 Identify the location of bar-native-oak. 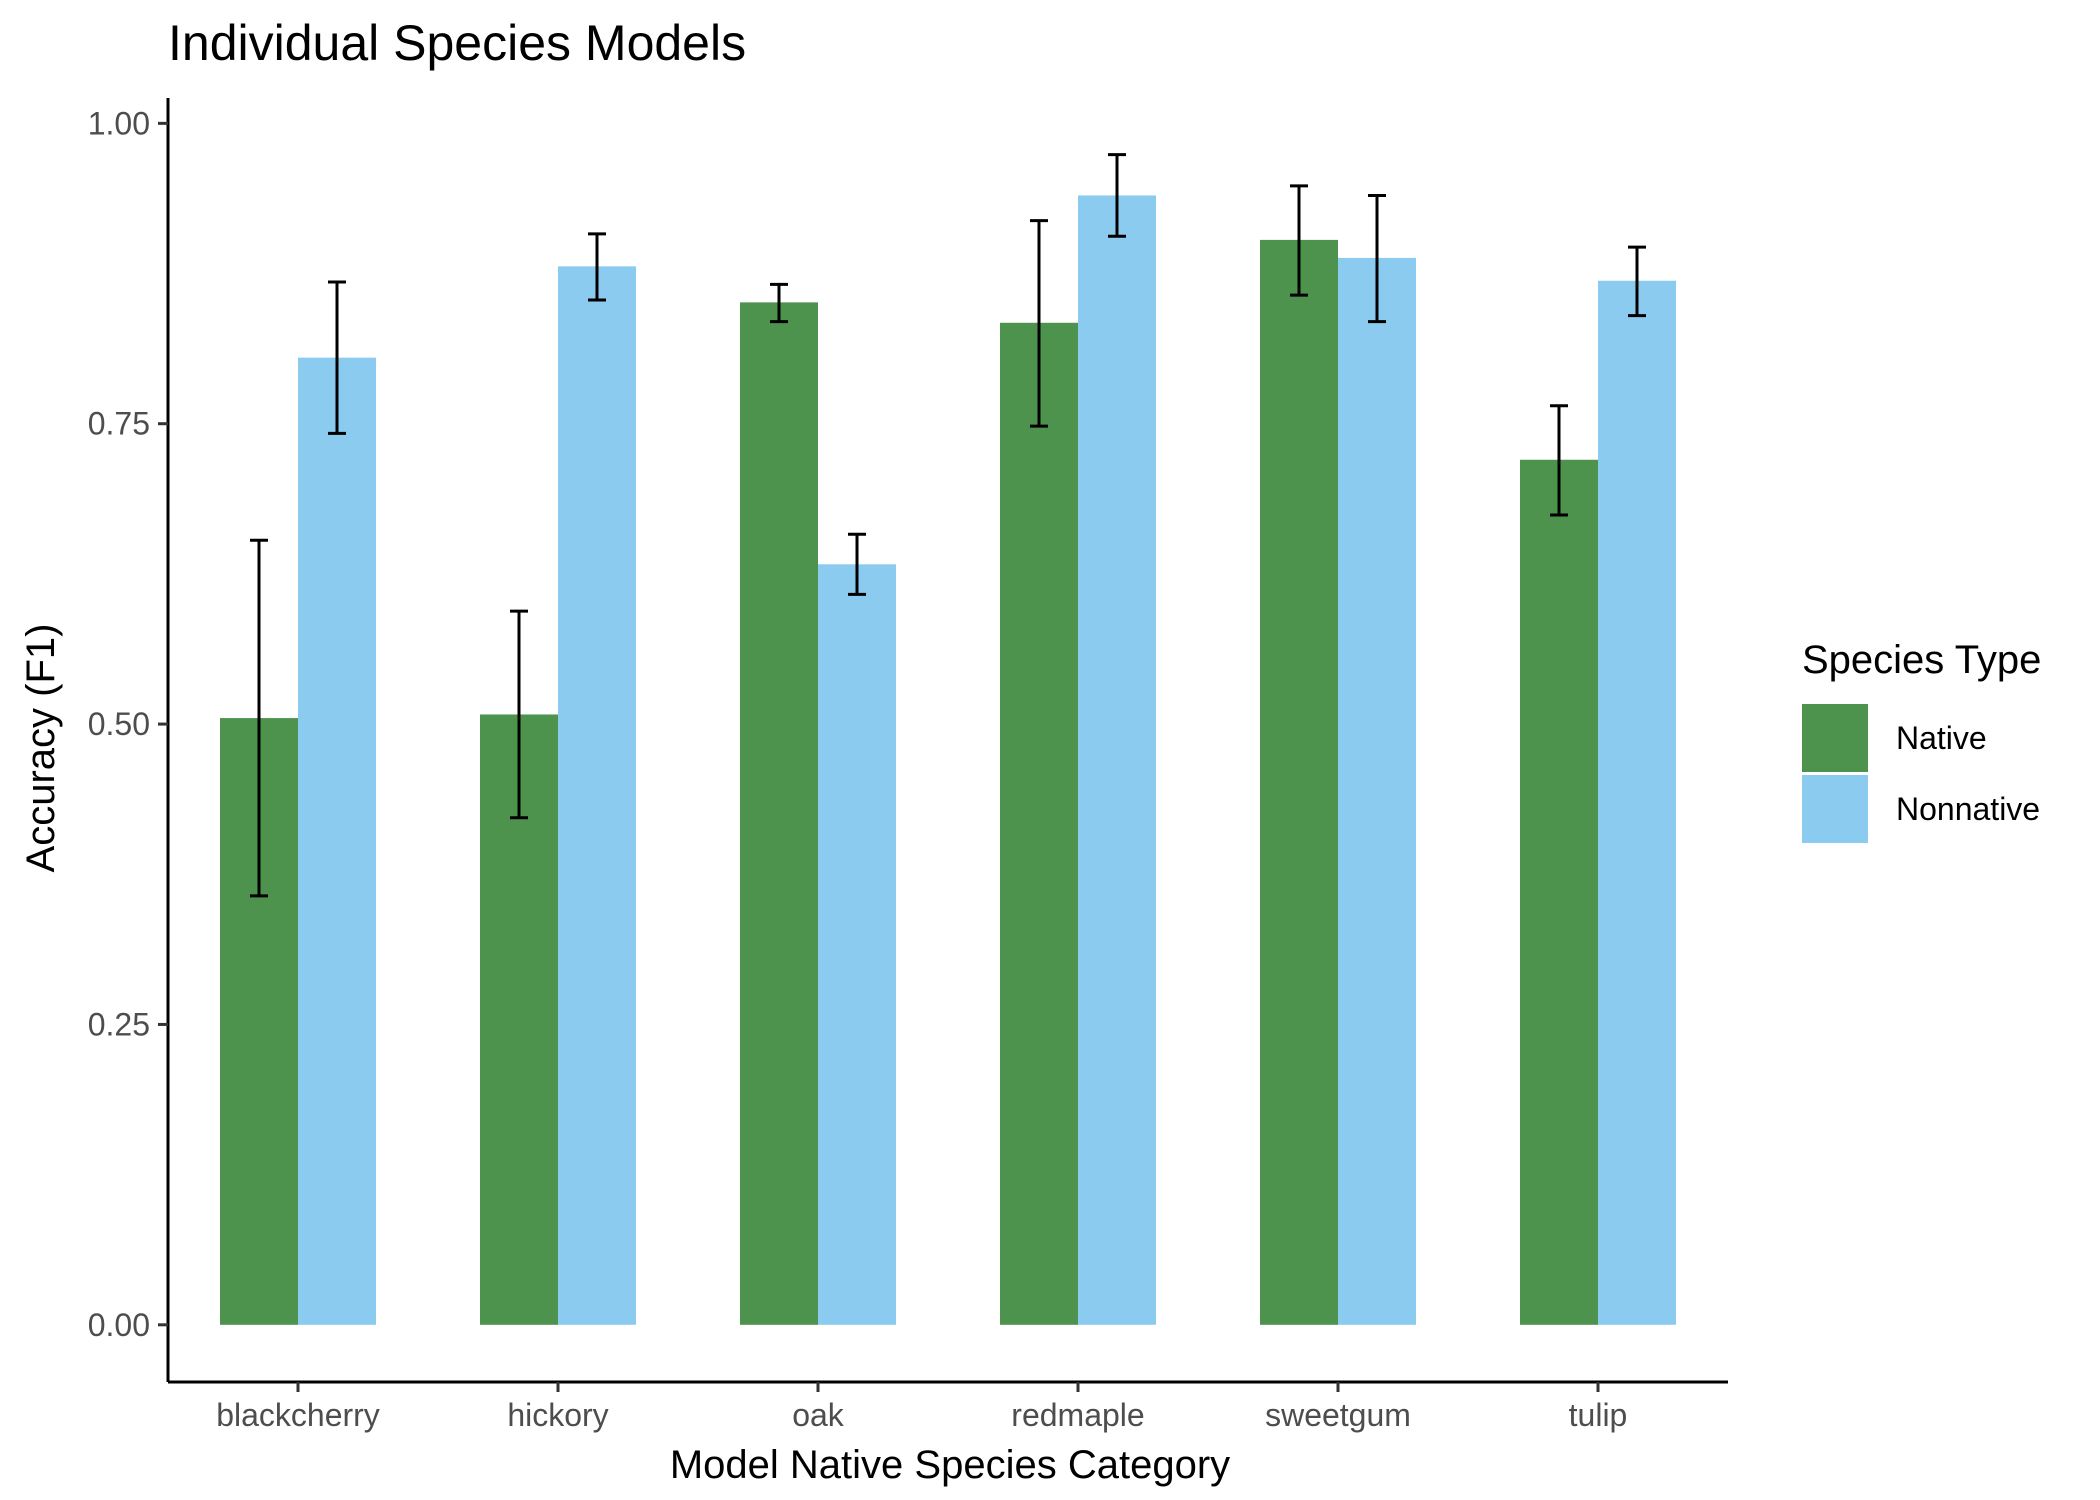
(779, 813).